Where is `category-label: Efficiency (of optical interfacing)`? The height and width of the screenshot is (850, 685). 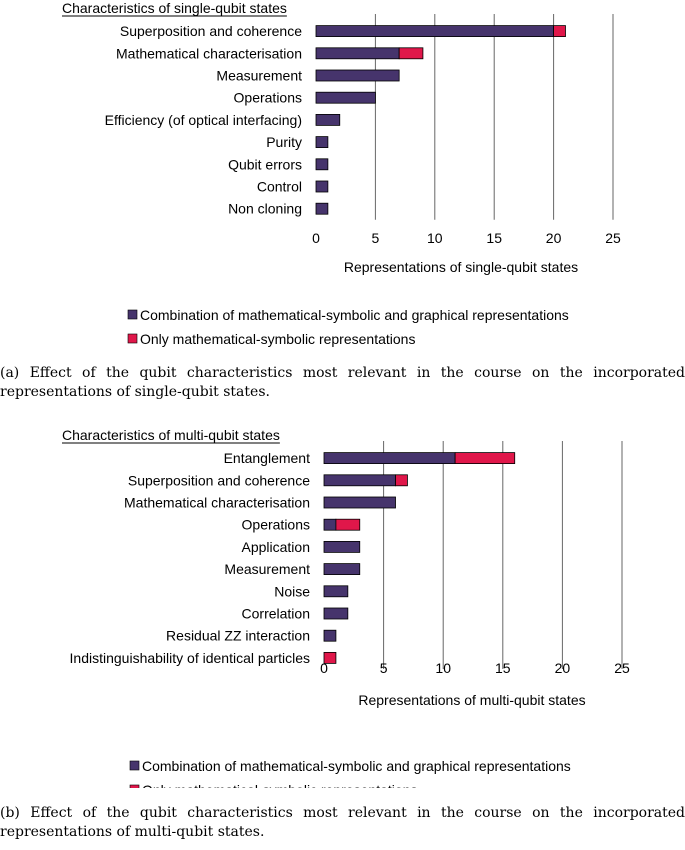 category-label: Efficiency (of optical interfacing) is located at coordinates (203, 120).